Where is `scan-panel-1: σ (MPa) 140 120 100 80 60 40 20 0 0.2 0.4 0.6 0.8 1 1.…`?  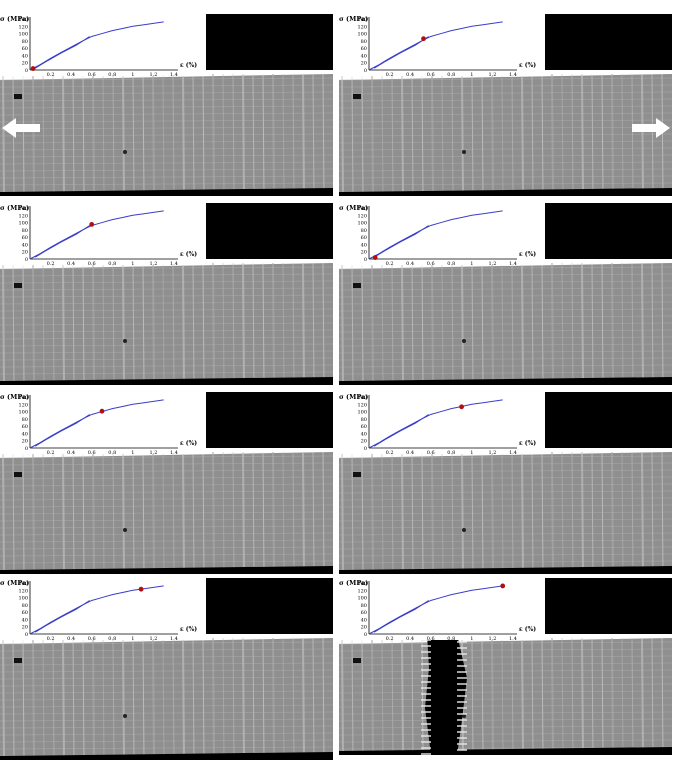
scan-panel-1: σ (MPa) 140 120 100 80 60 40 20 0 0.2 0.4 0.6 0.8 1 1.… is located at coordinates (166, 105).